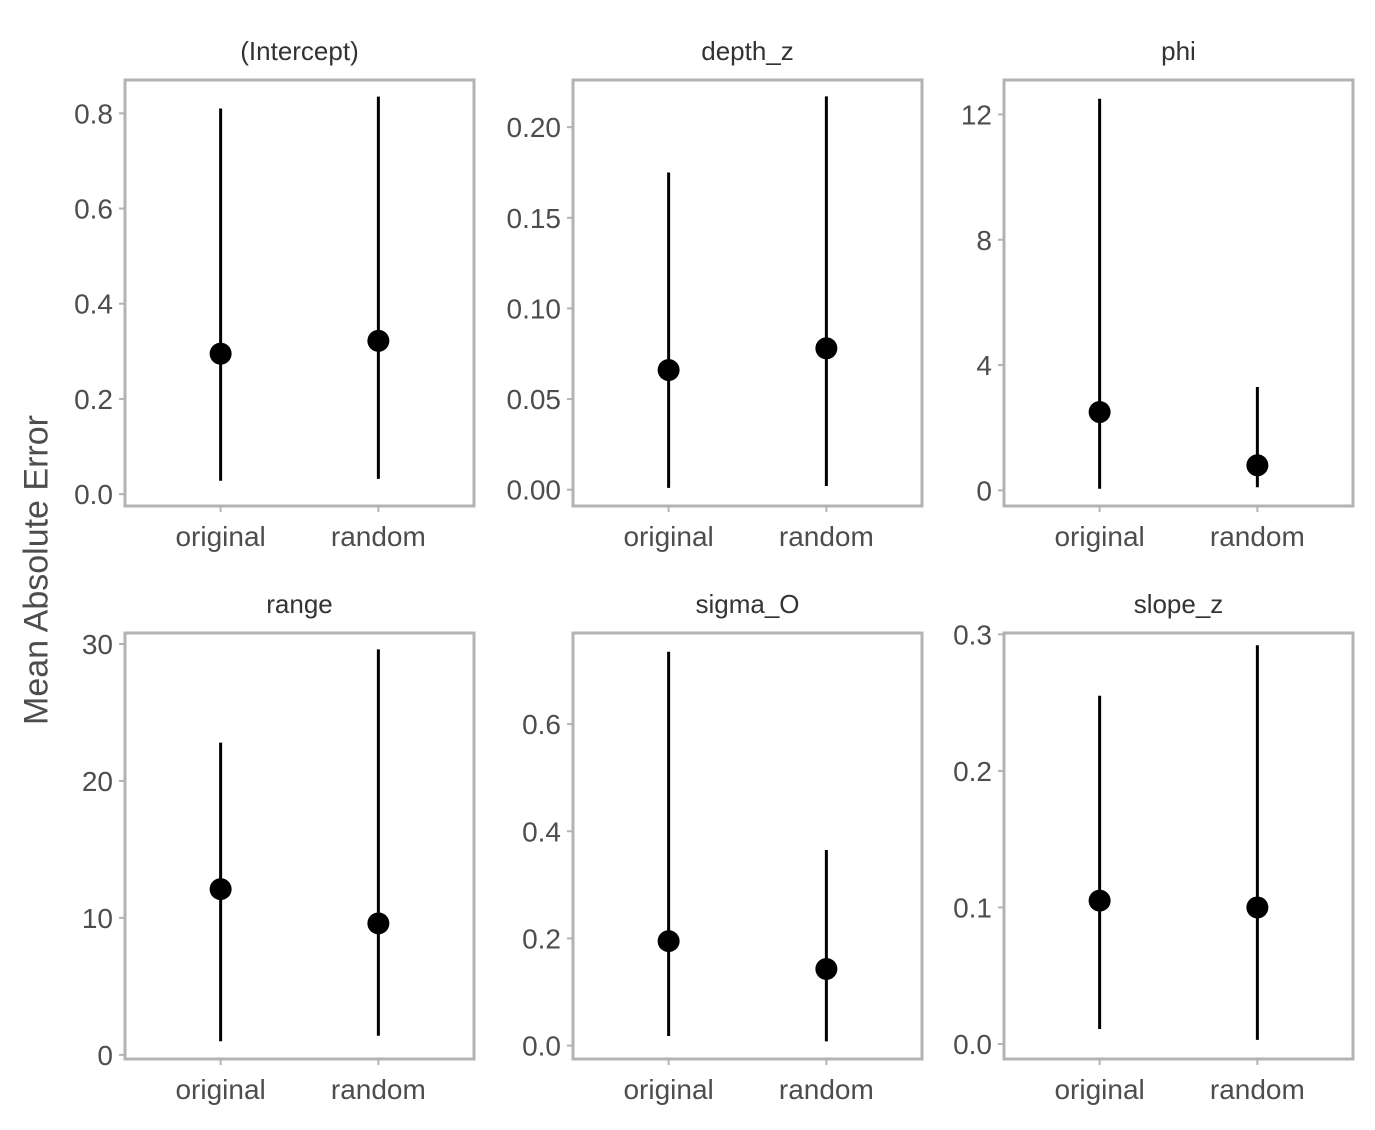 The width and height of the screenshot is (1375, 1130). What do you see at coordinates (1179, 604) in the screenshot?
I see `panel-title: slope_z` at bounding box center [1179, 604].